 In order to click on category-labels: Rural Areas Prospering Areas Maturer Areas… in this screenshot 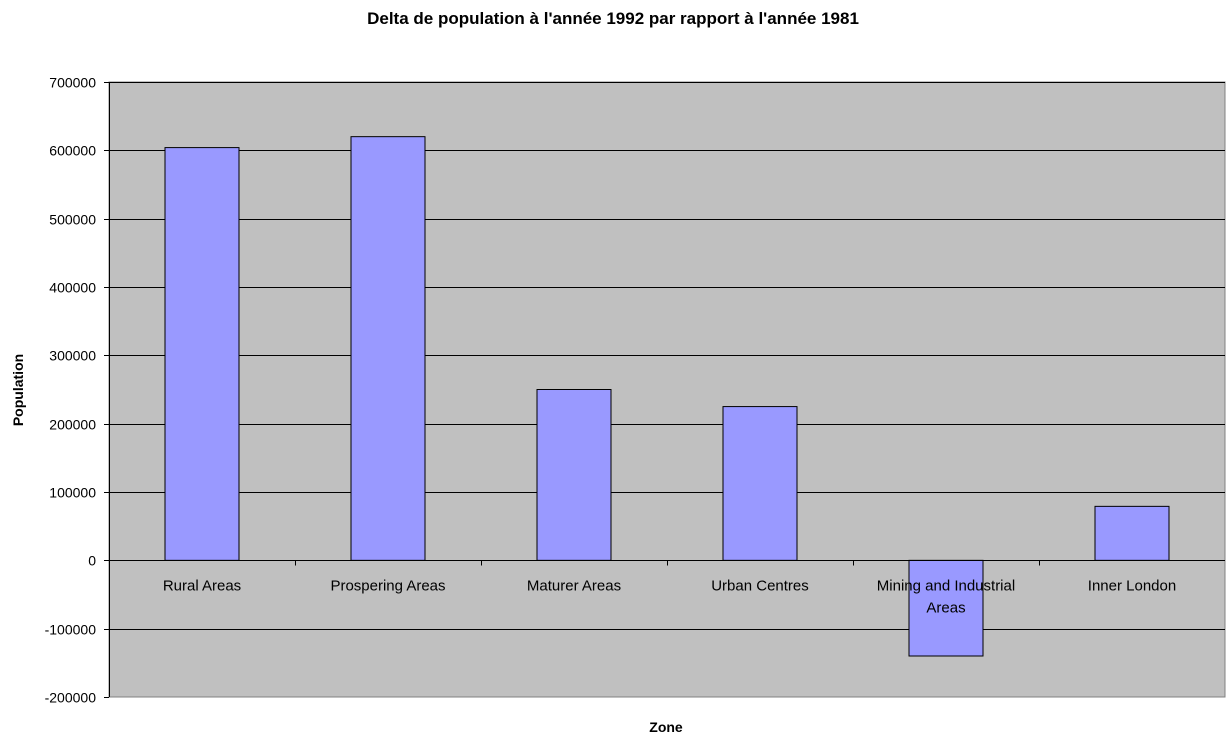, I will do `click(669, 596)`.